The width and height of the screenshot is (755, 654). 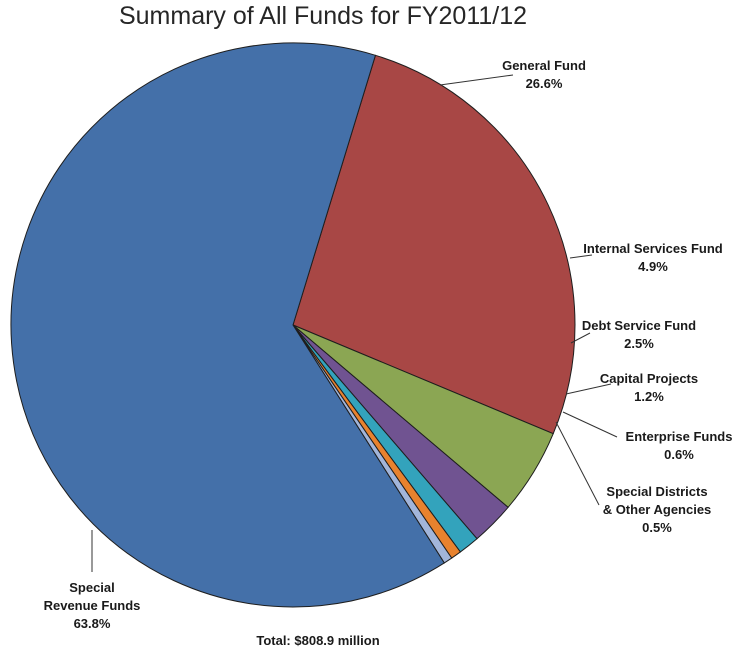 I want to click on slice-name-label: Revenue Funds, so click(x=92, y=605).